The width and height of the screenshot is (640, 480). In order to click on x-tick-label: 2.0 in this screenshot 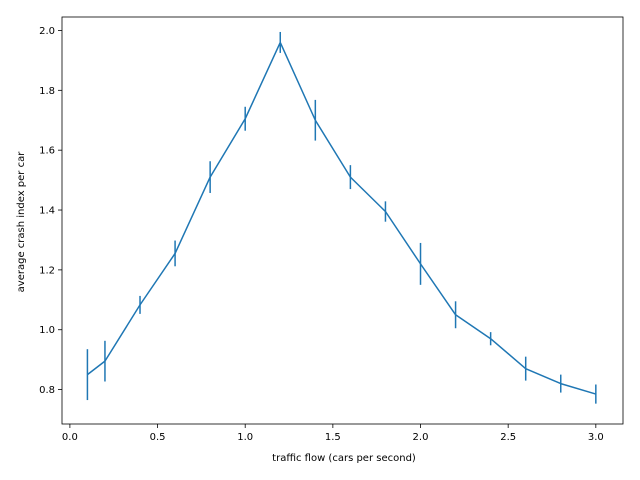, I will do `click(421, 437)`.